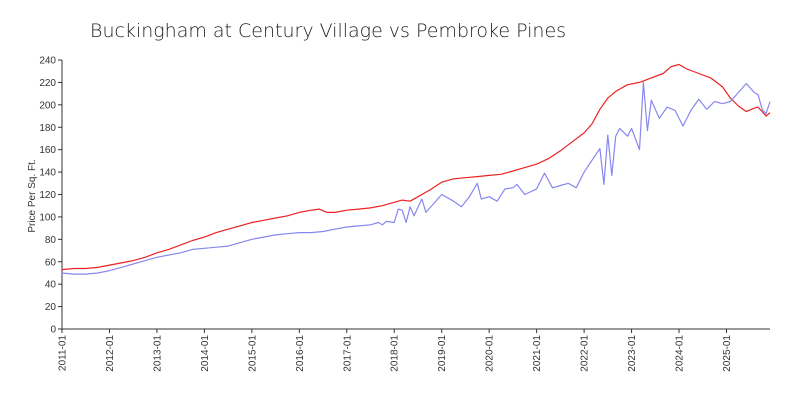 This screenshot has width=800, height=400. Describe the element at coordinates (490, 353) in the screenshot. I see `x-tick-label: 2020-01` at that location.